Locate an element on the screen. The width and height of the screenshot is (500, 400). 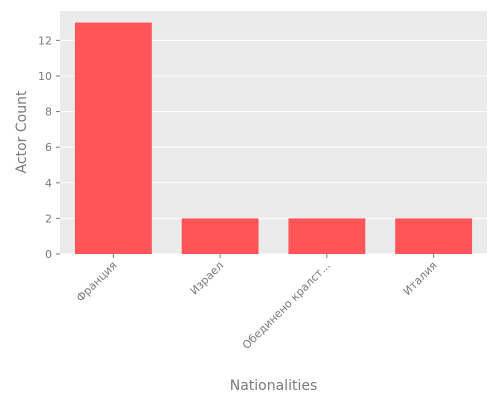
y-tick-label: 6 is located at coordinates (48, 147).